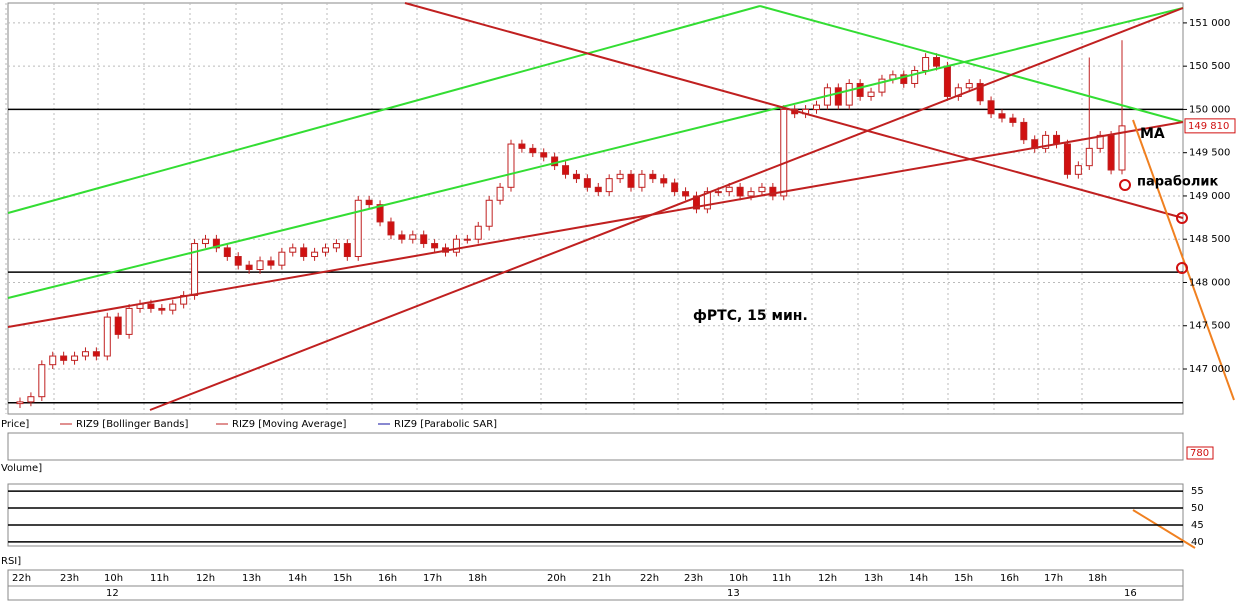 Image resolution: width=1237 pixels, height=604 pixels. Describe the element at coordinates (112, 593) in the screenshot. I see `date-label: 12` at that location.